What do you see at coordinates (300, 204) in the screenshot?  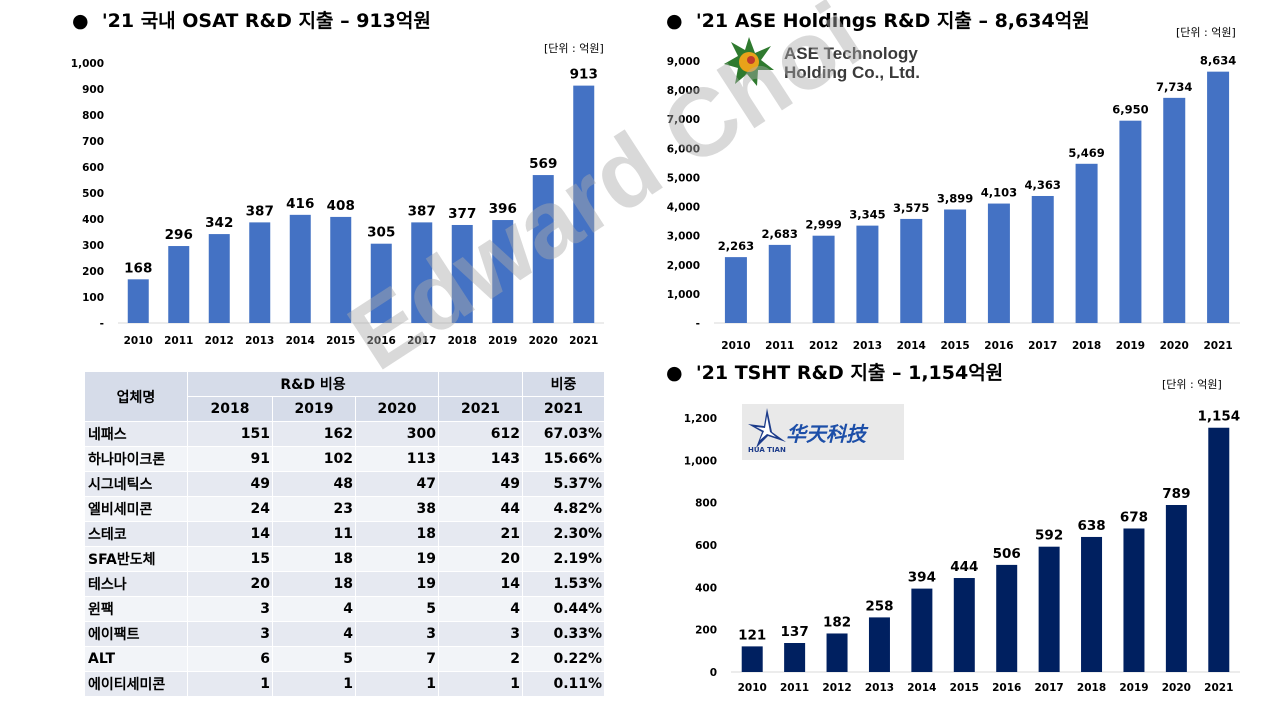 I see `bar-value-label: 416` at bounding box center [300, 204].